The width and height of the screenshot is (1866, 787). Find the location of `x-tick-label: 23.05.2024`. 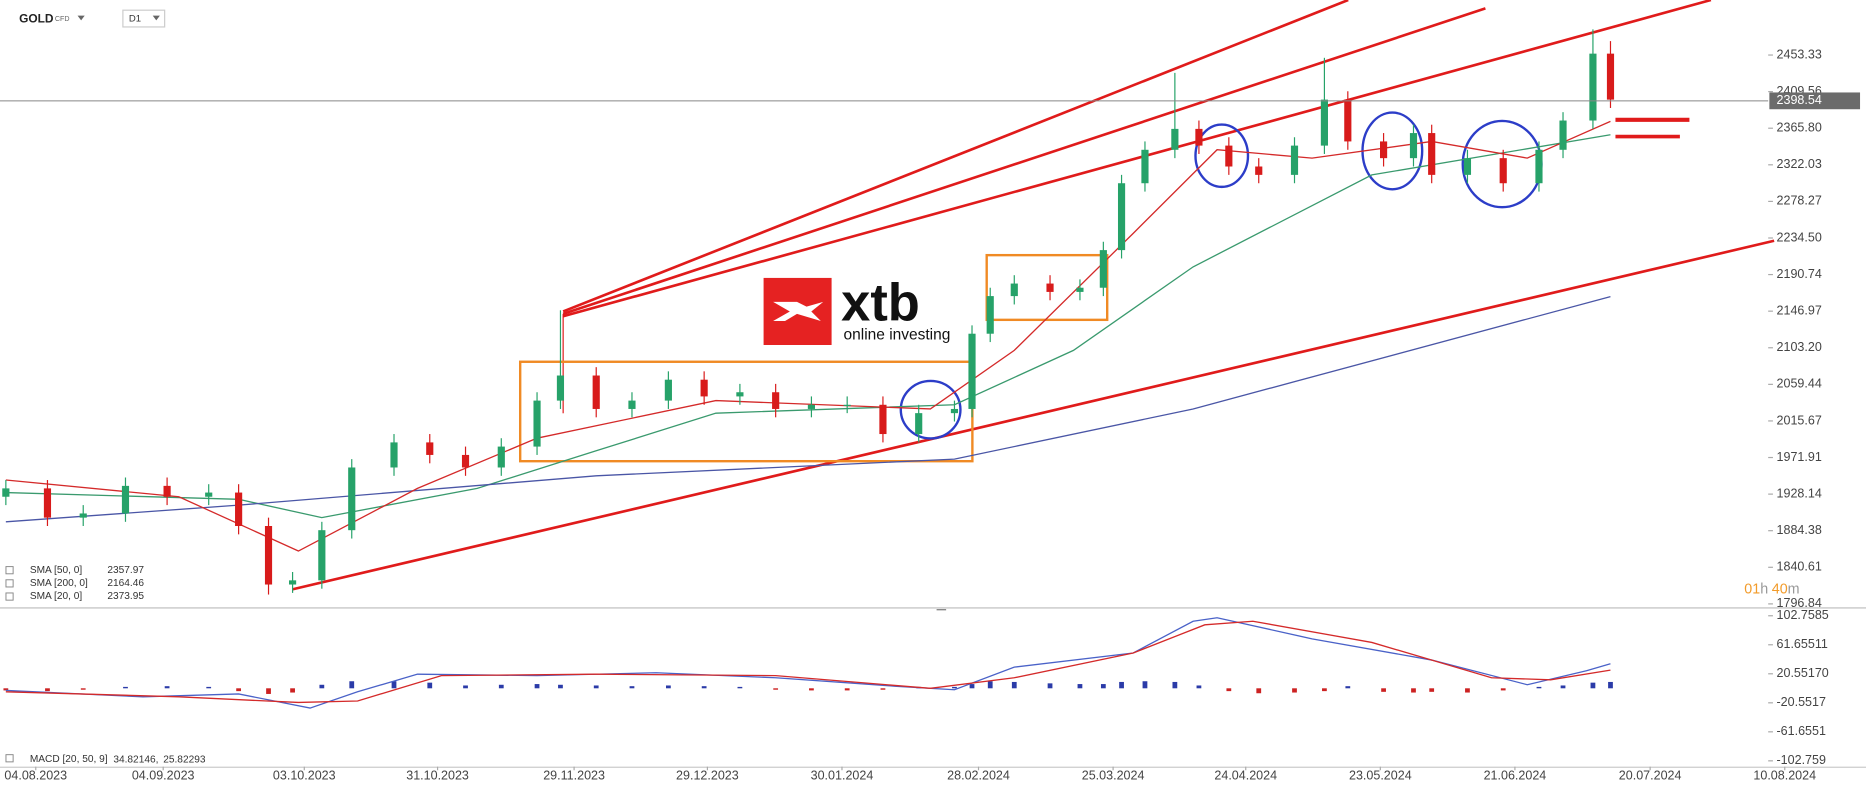

x-tick-label: 23.05.2024 is located at coordinates (1380, 776).